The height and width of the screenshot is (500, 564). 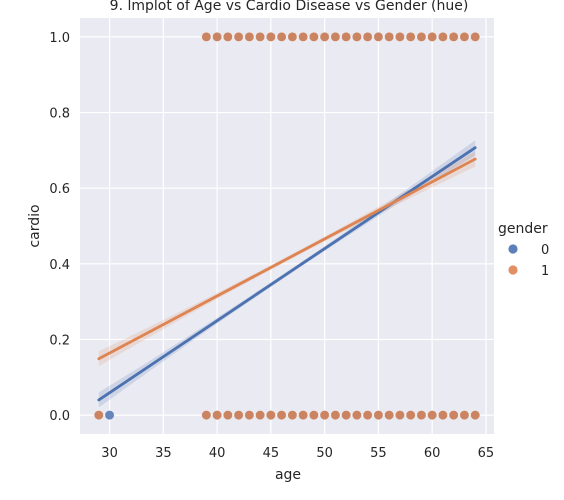 What do you see at coordinates (545, 250) in the screenshot?
I see `legend-label: 0` at bounding box center [545, 250].